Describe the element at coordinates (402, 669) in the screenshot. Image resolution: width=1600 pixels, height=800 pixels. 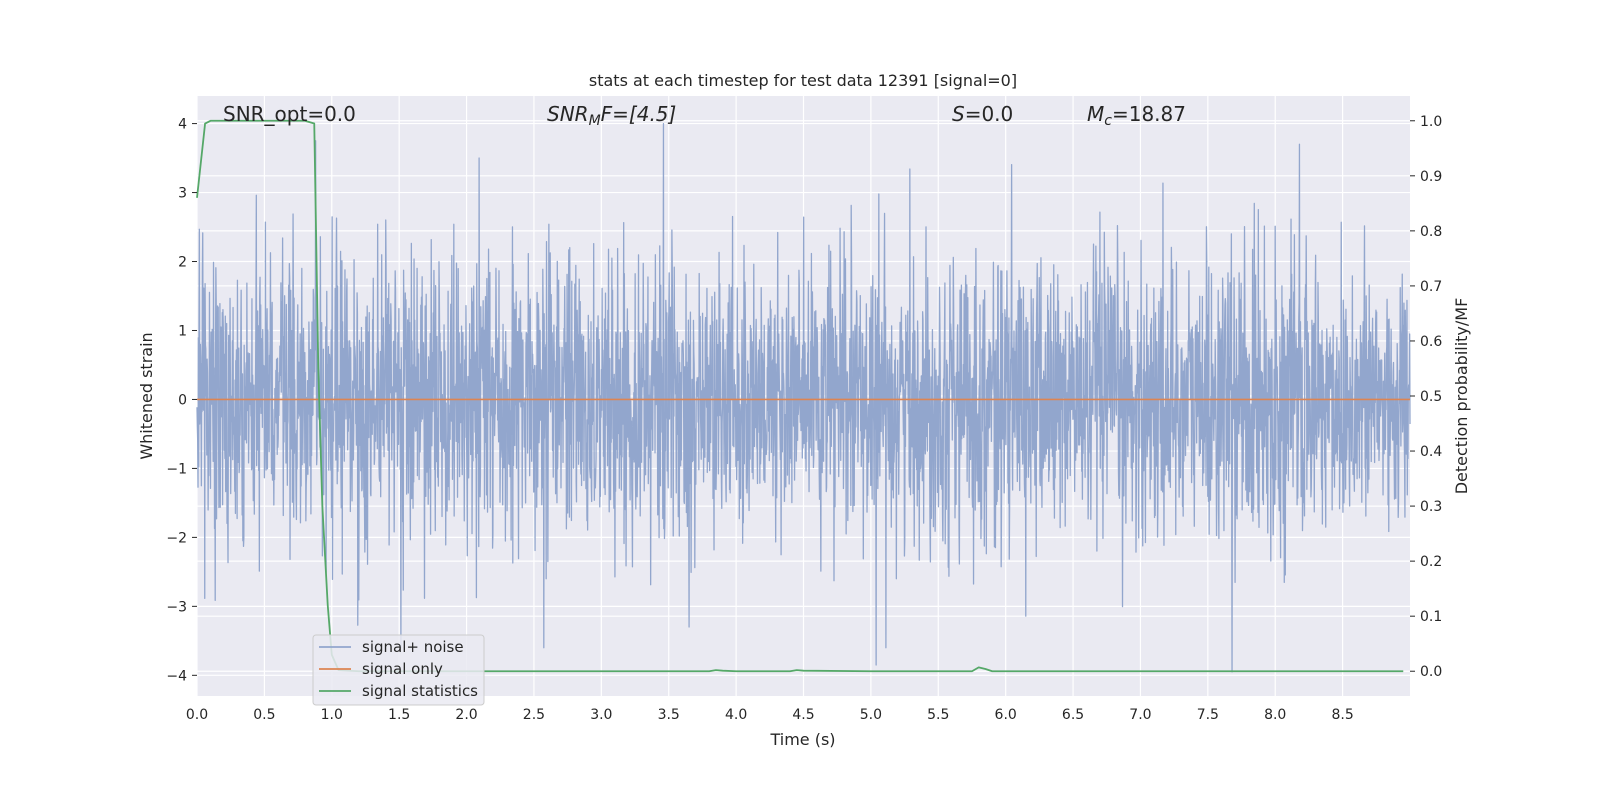
I see `legend-label-signal-only: signal only` at that location.